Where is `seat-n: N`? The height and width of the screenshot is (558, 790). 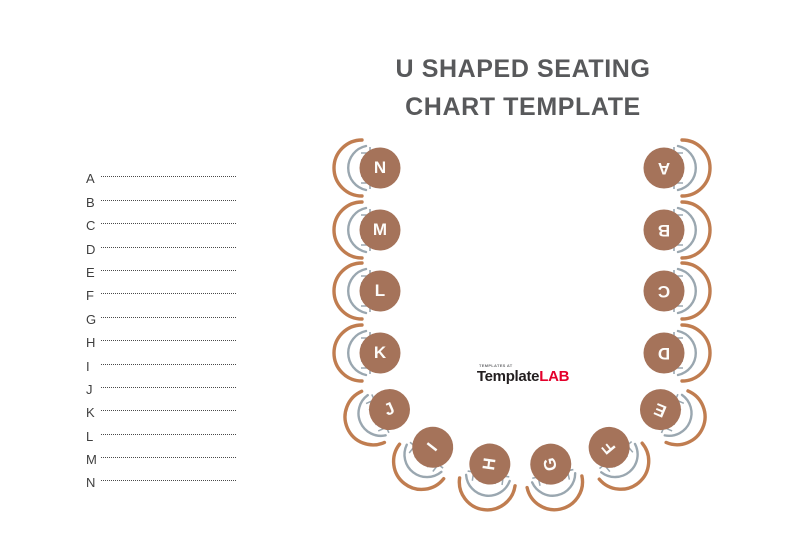
seat-n: N is located at coordinates (374, 168).